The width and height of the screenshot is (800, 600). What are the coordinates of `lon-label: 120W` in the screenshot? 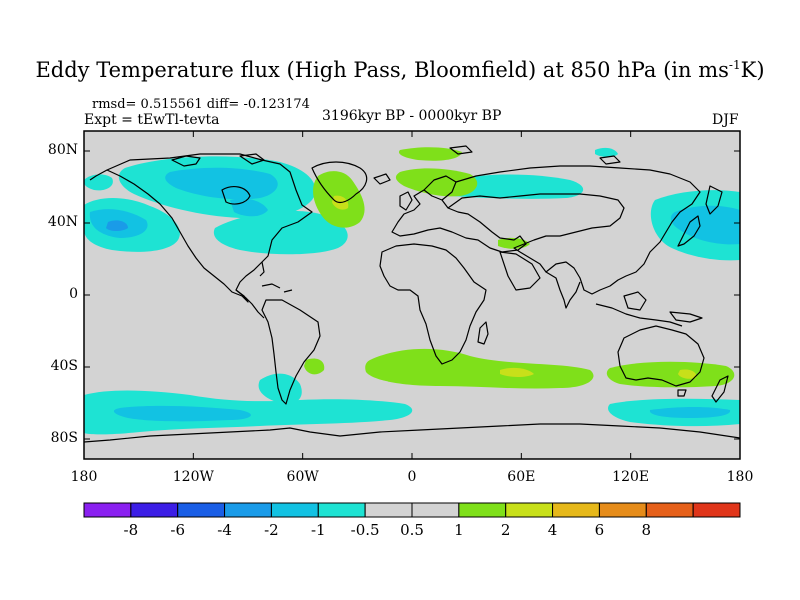 It's located at (193, 477).